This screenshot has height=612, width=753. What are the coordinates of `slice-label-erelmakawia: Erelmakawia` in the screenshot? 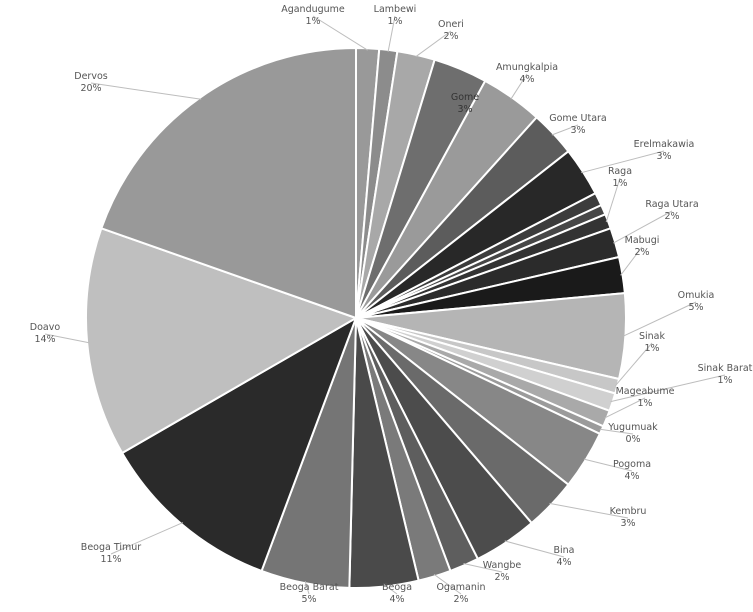 It's located at (664, 144).